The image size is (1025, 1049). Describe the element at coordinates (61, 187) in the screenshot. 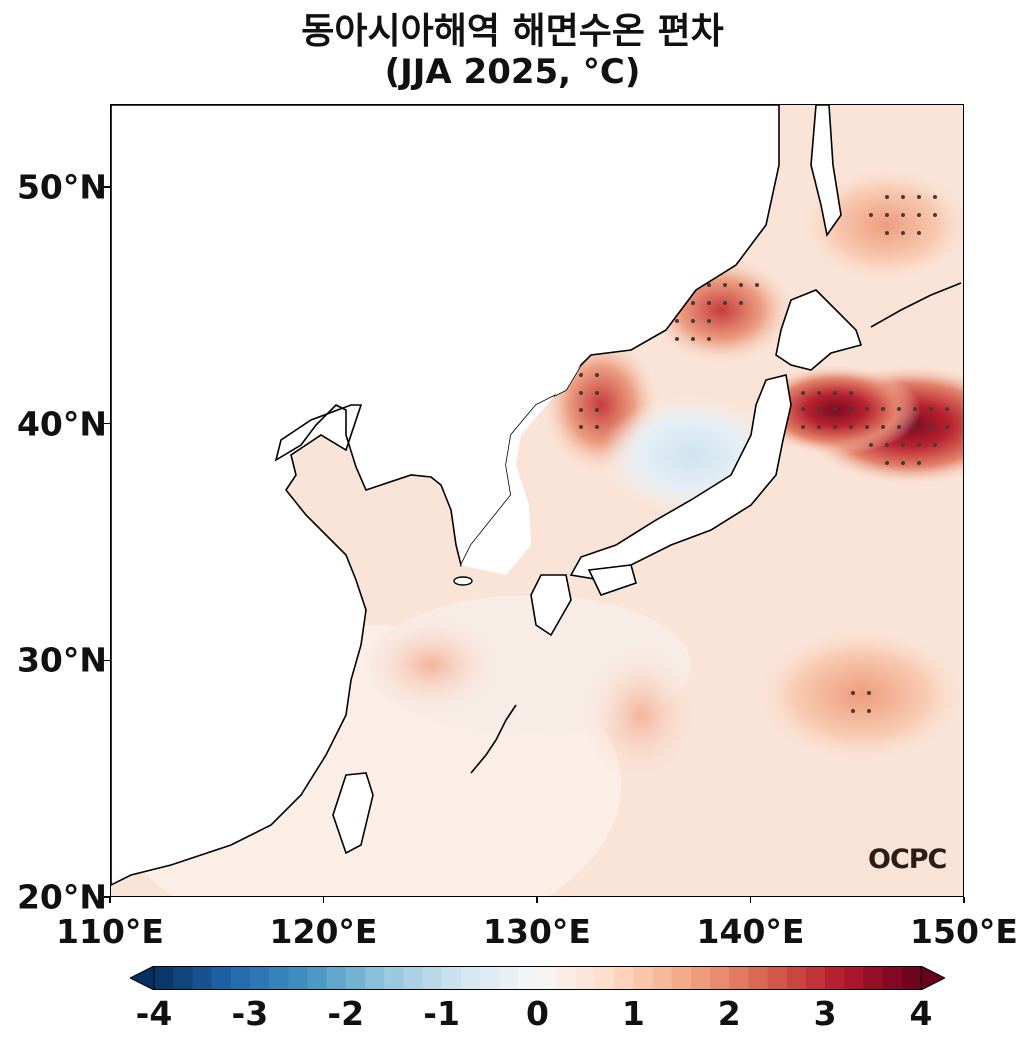

I see `y-tick-label: 50°N` at that location.